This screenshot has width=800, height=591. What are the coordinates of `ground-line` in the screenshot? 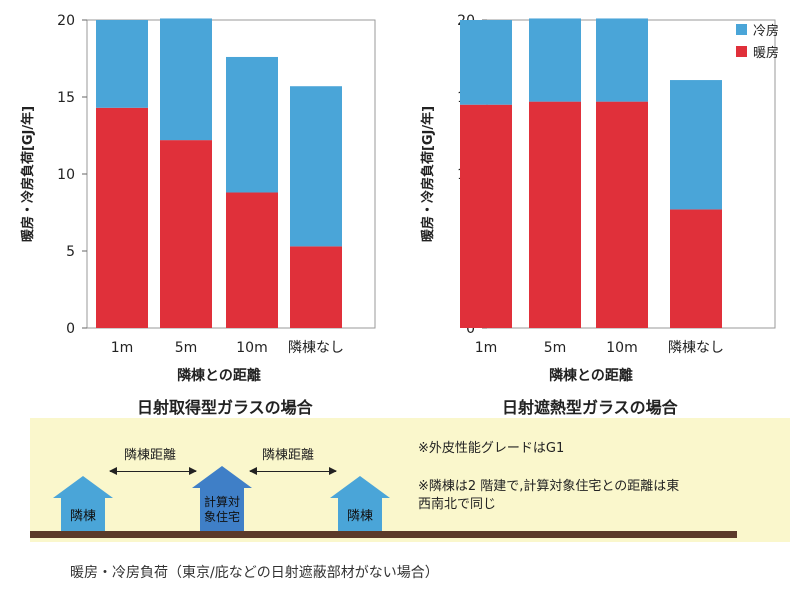 It's located at (383, 534).